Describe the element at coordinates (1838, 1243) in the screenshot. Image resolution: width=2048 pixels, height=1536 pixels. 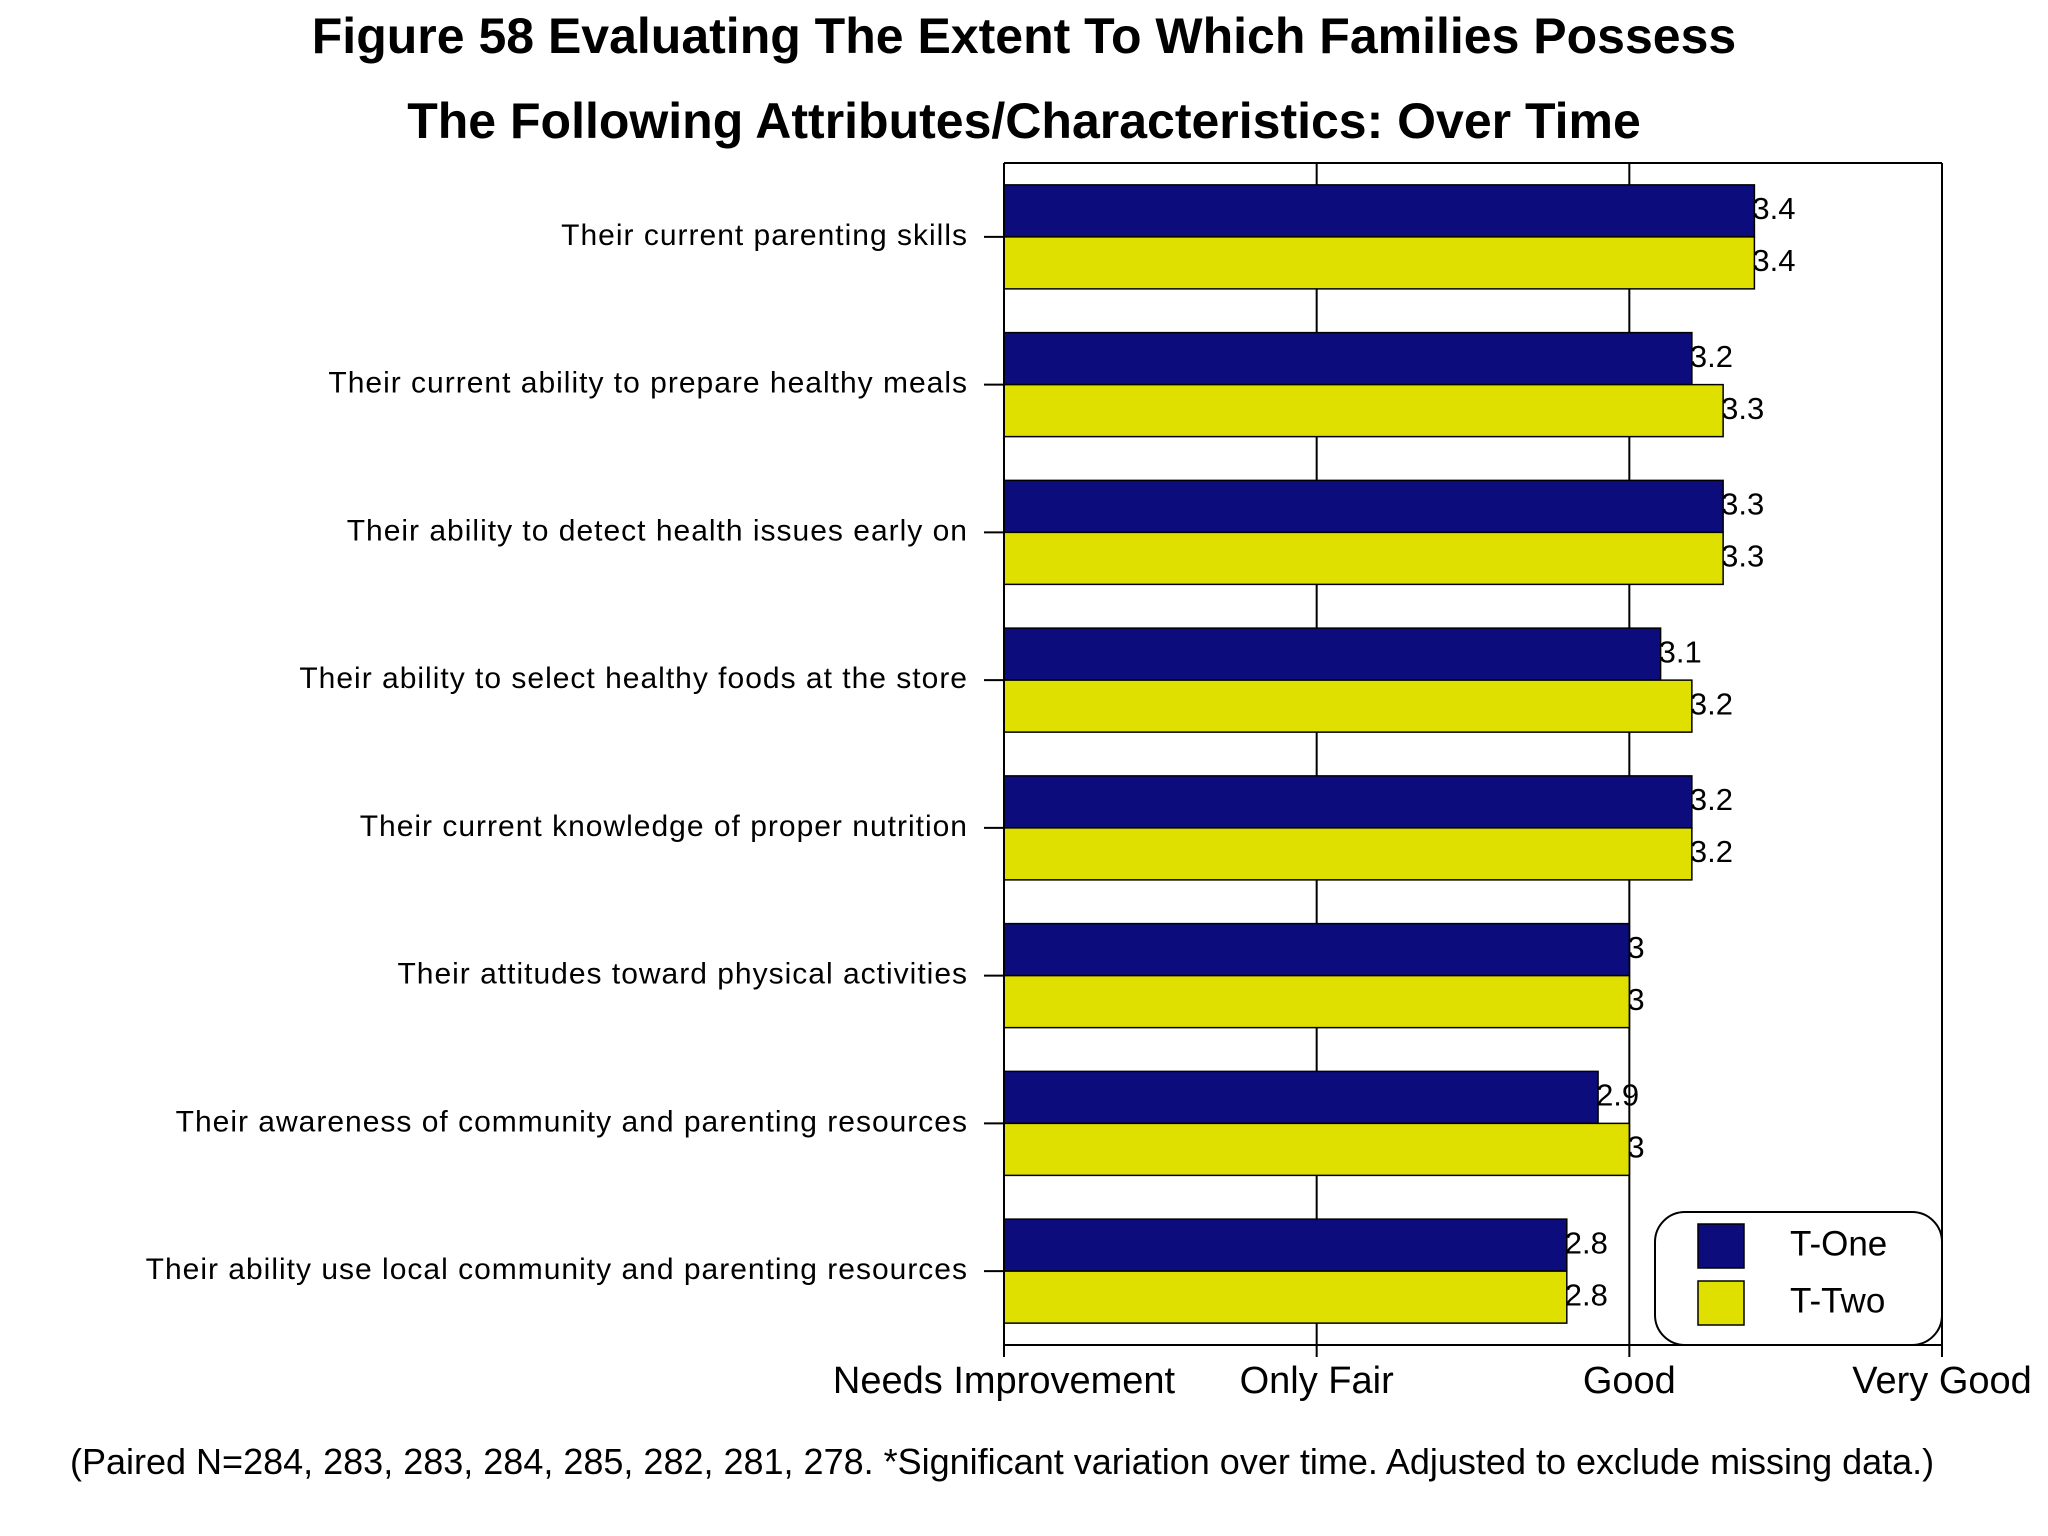
I see `legend-label: T-One` at that location.